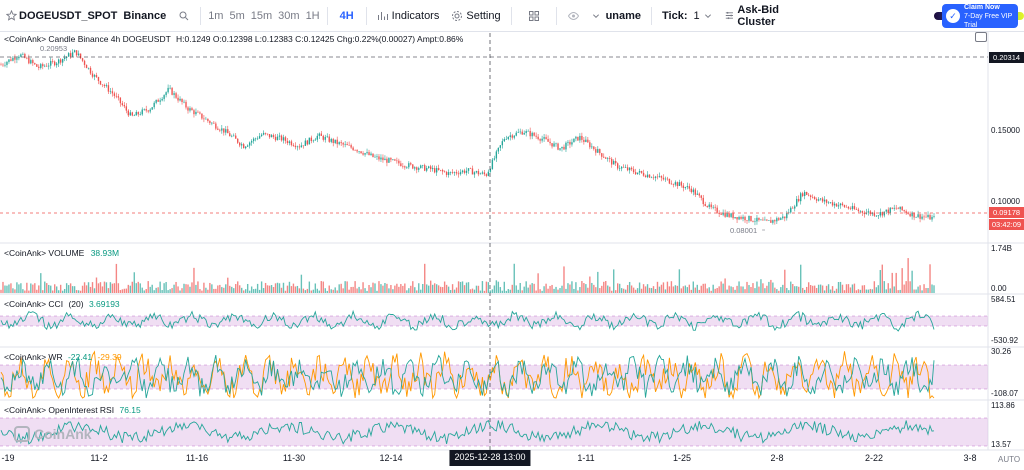  I want to click on screenshot-camera-icon, so click(981, 37).